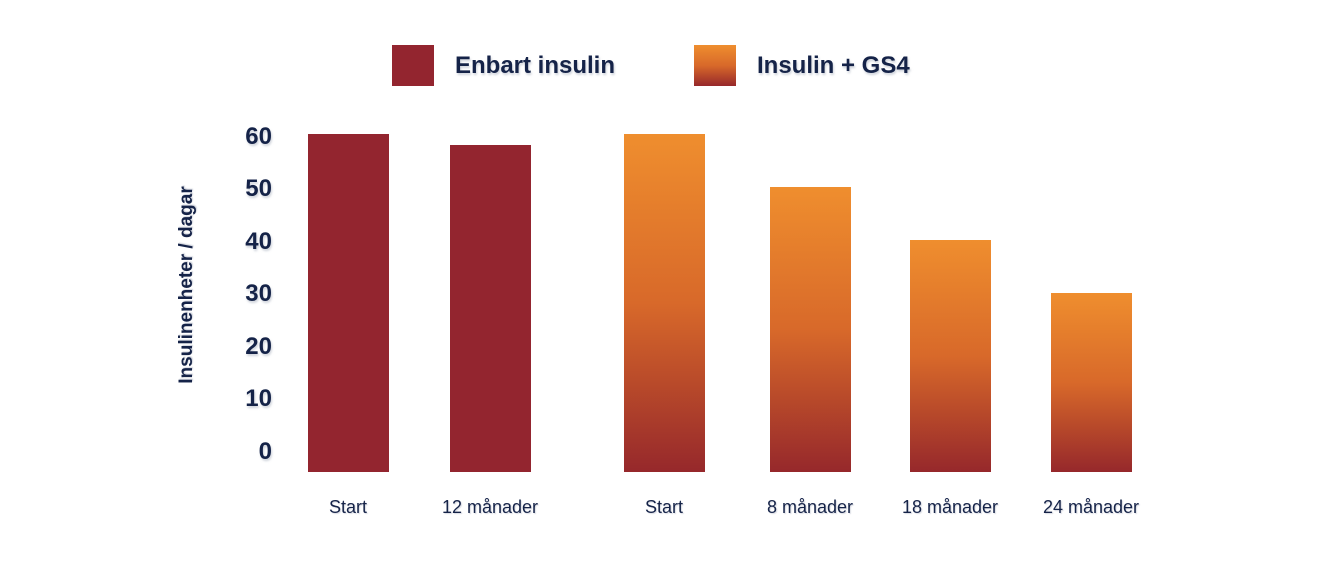 The height and width of the screenshot is (578, 1320). What do you see at coordinates (258, 136) in the screenshot?
I see `y-tick-label: 60` at bounding box center [258, 136].